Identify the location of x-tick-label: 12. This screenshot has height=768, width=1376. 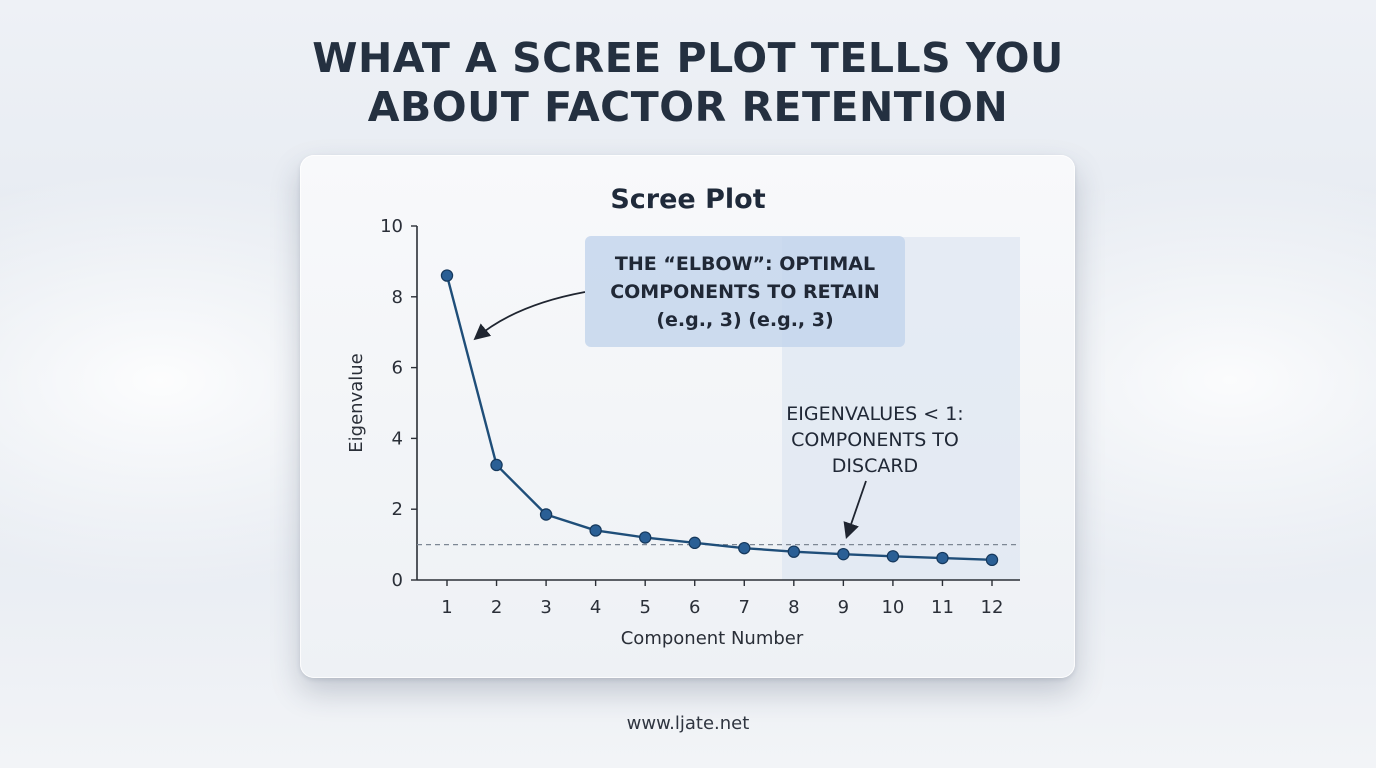
(992, 607).